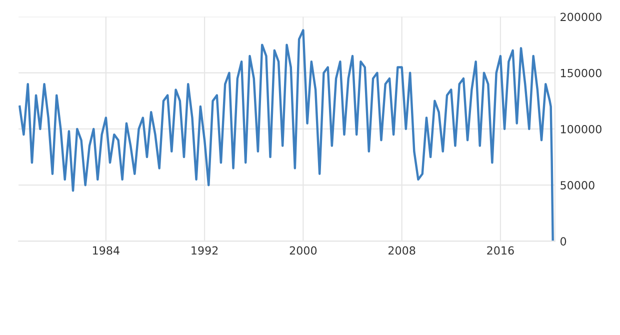  Describe the element at coordinates (581, 17) in the screenshot. I see `y-tick-label: 200000` at that location.